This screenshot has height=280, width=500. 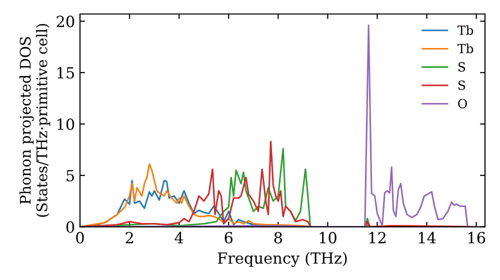 What do you see at coordinates (427, 238) in the screenshot?
I see `x-tick-label: 14` at bounding box center [427, 238].